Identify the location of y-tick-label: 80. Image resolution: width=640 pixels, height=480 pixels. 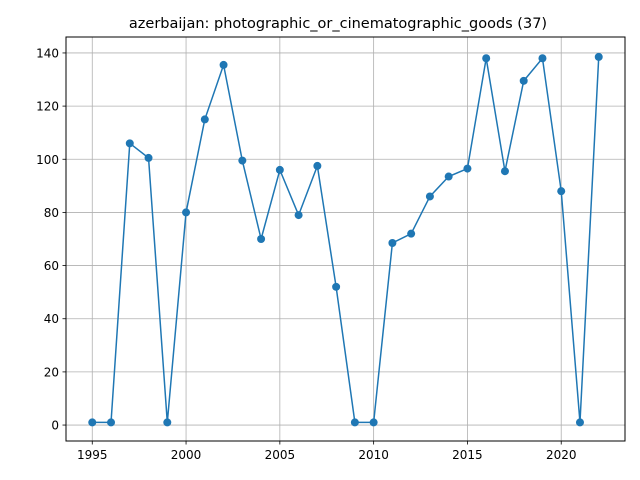
(51, 213).